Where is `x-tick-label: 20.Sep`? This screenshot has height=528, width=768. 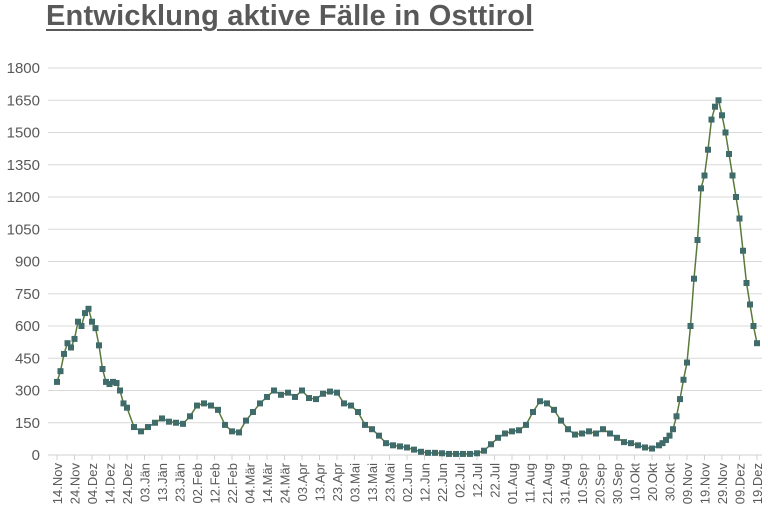
x-tick-label: 20.Sep is located at coordinates (600, 483).